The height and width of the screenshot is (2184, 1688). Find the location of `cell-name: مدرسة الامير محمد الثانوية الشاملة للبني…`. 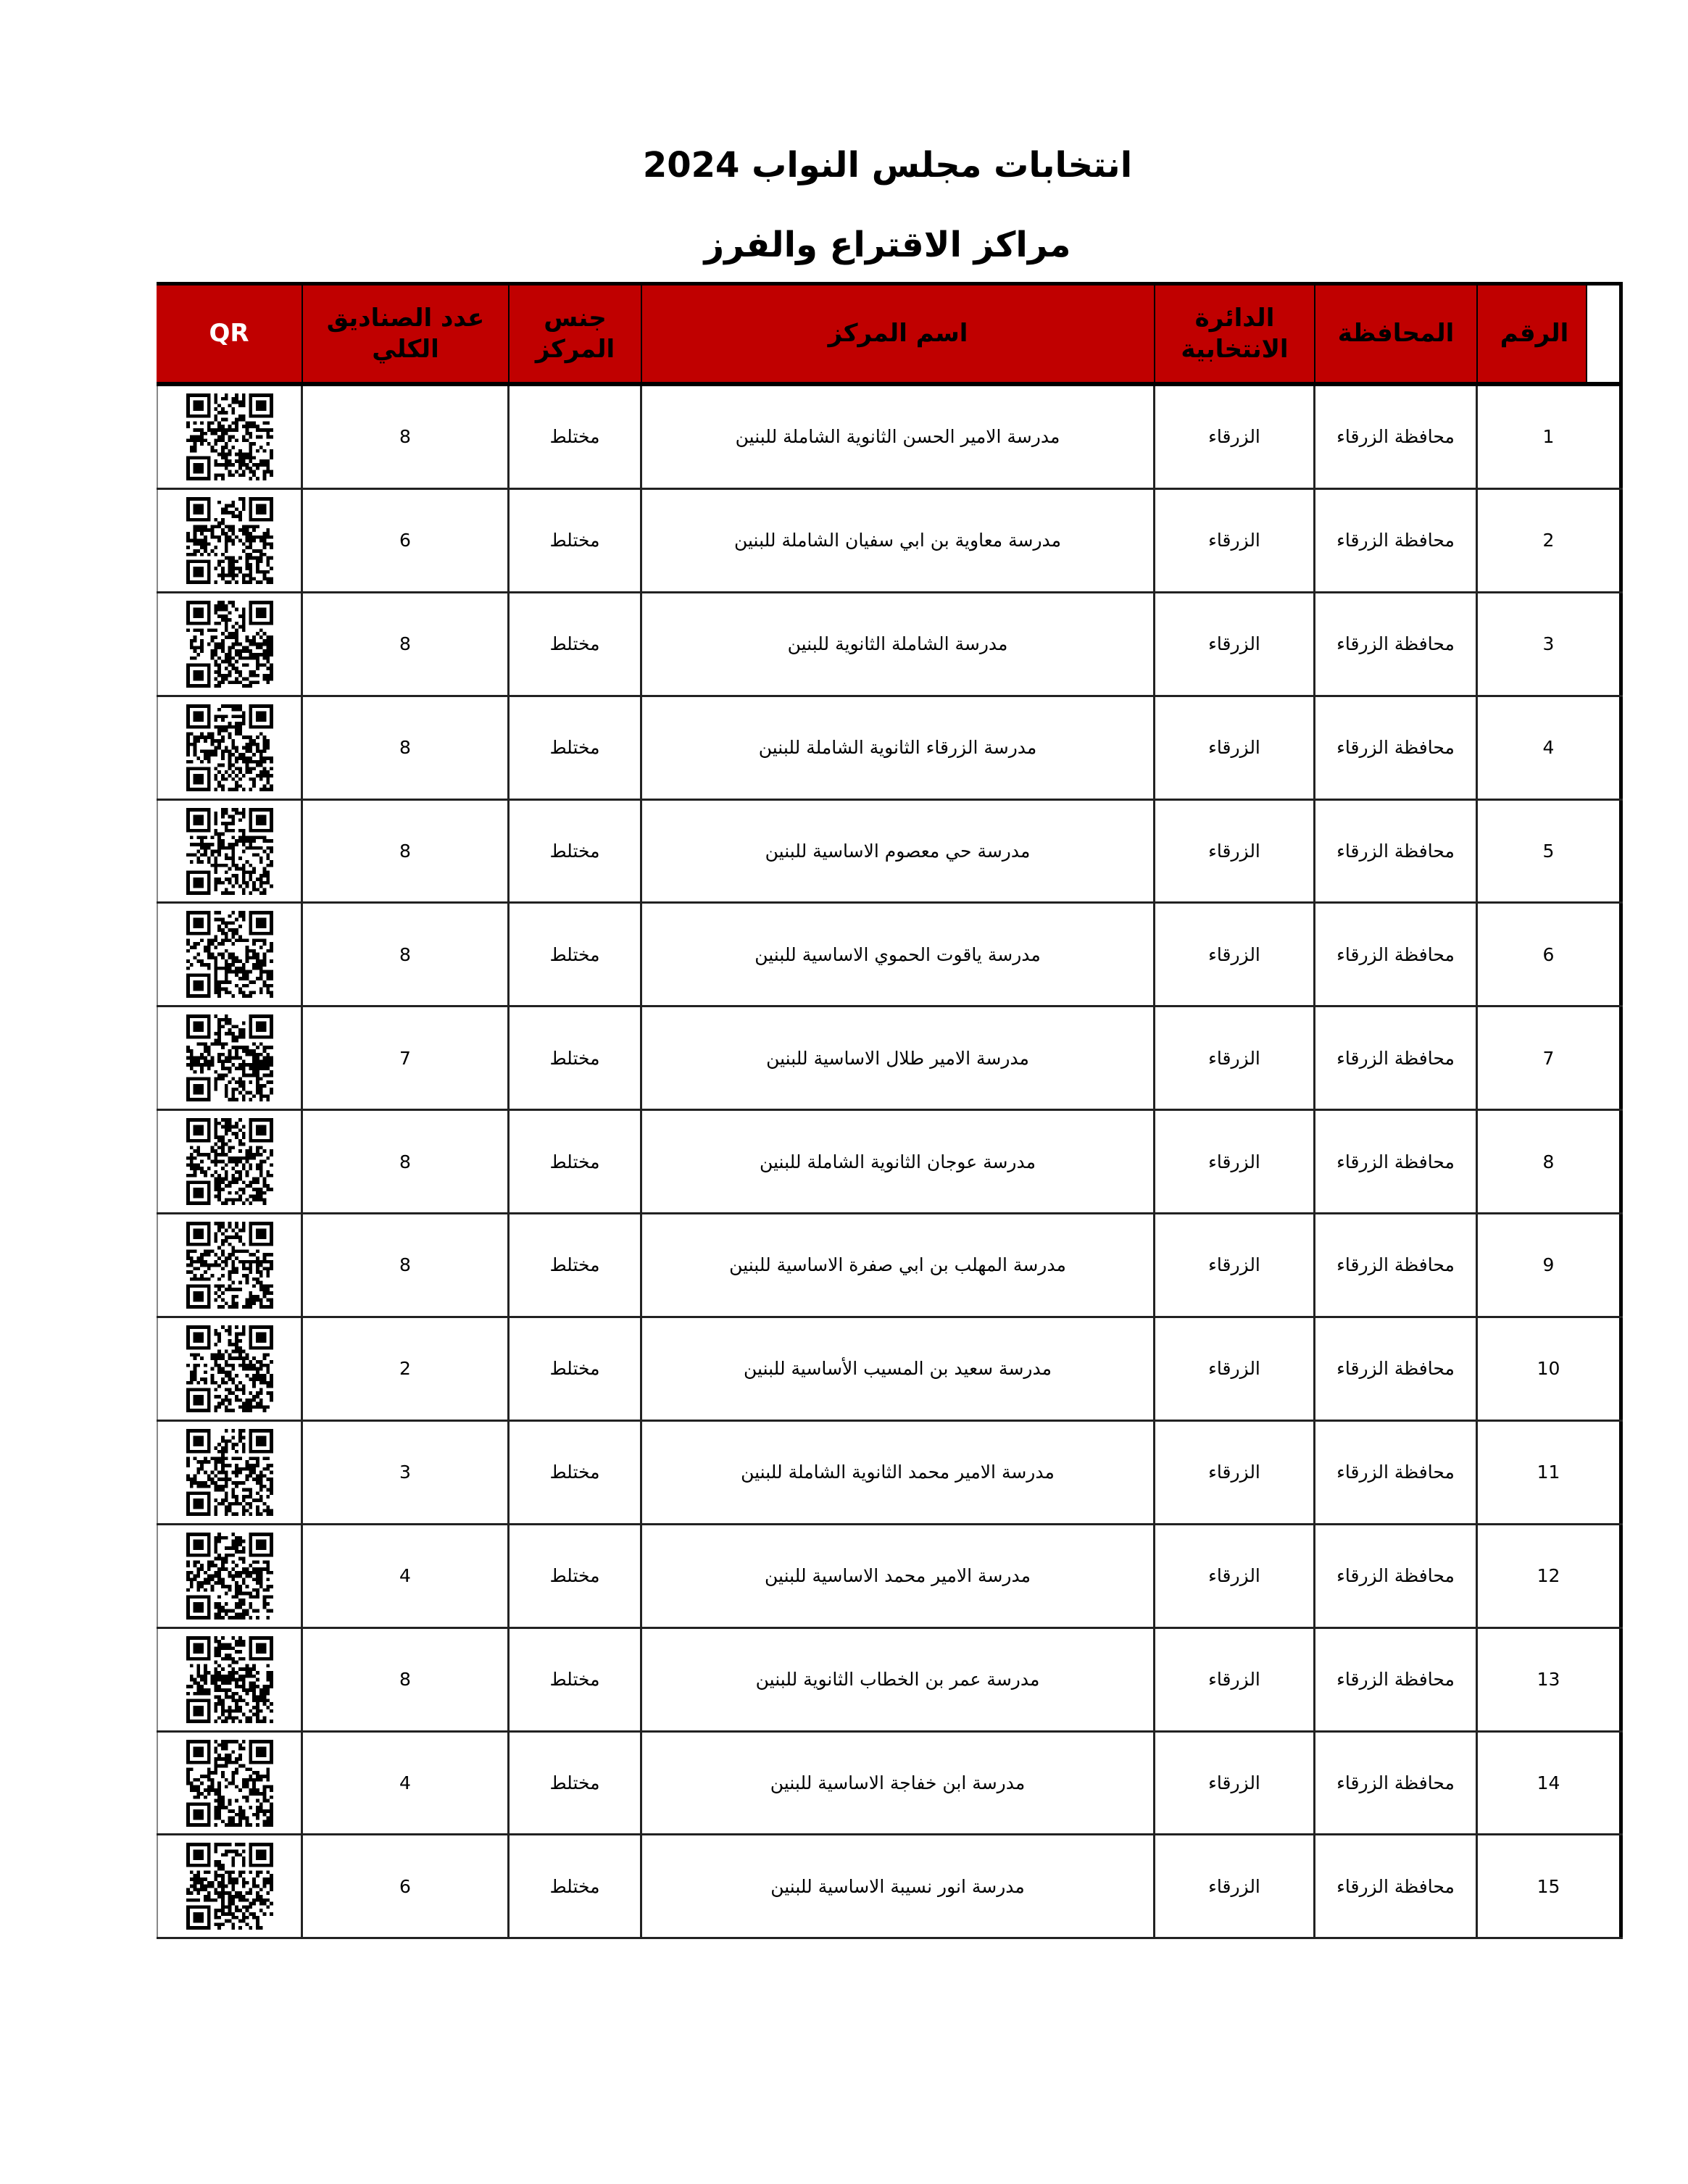

cell-name: مدرسة الامير محمد الثانوية الشاملة للبني… is located at coordinates (898, 1472).